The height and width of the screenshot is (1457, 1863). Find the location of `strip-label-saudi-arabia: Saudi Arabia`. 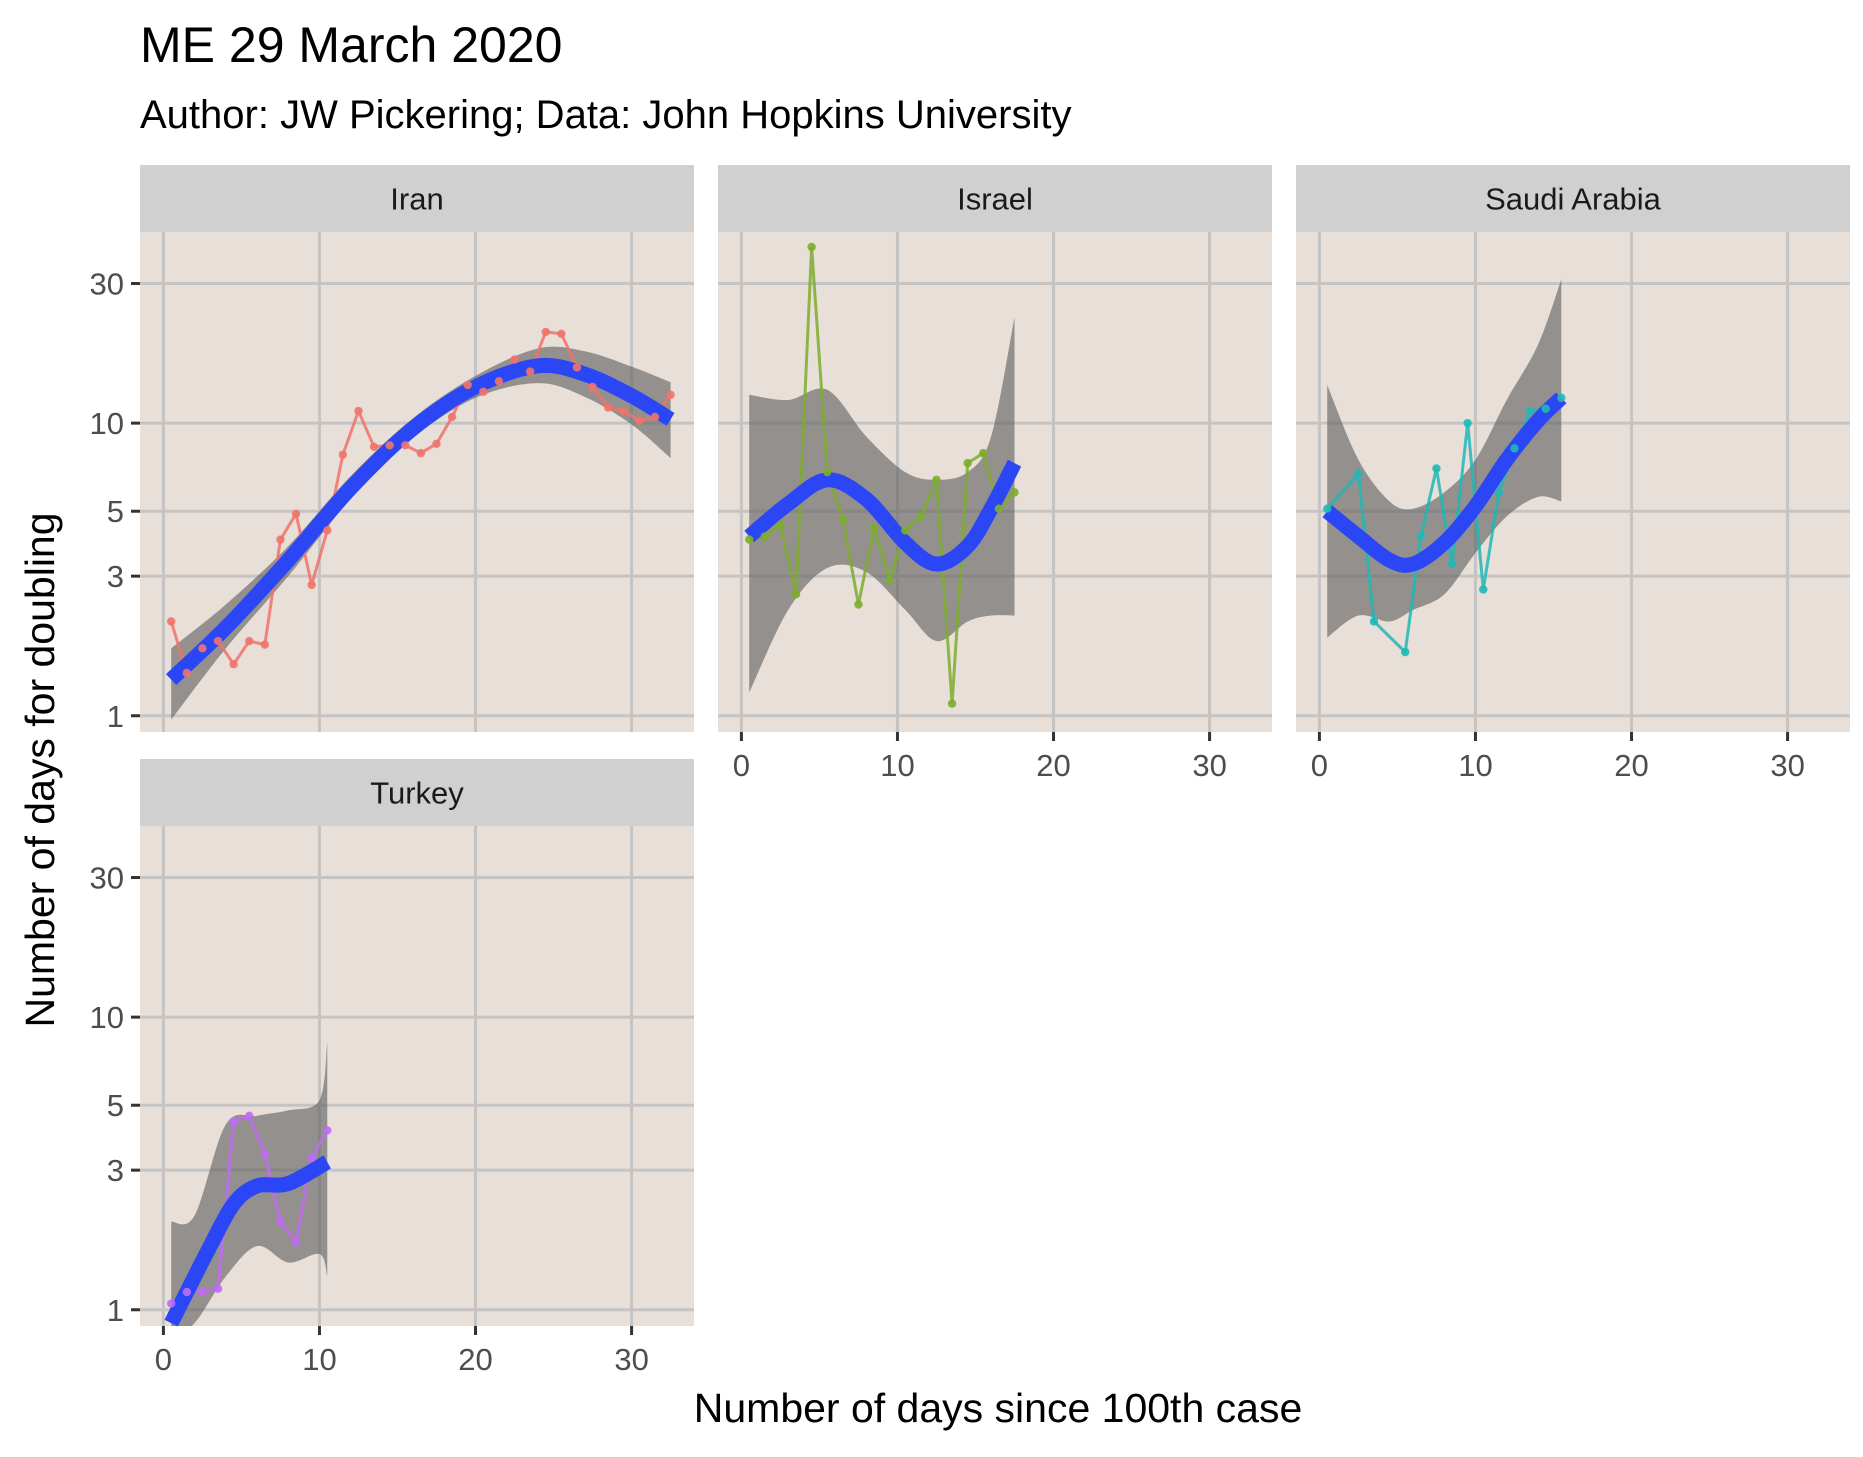

strip-label-saudi-arabia: Saudi Arabia is located at coordinates (1573, 199).